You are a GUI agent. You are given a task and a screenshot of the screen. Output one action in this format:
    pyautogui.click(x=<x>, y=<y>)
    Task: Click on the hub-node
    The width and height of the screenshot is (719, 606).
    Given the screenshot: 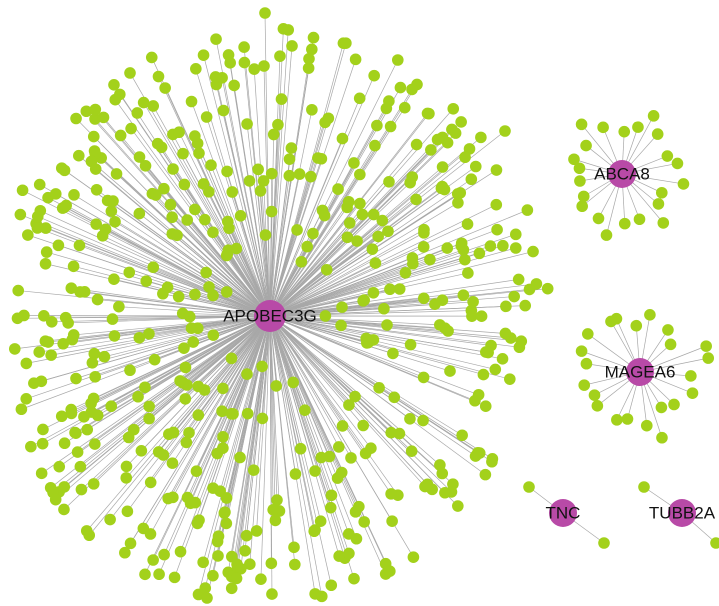 What is the action you would take?
    pyautogui.click(x=563, y=513)
    